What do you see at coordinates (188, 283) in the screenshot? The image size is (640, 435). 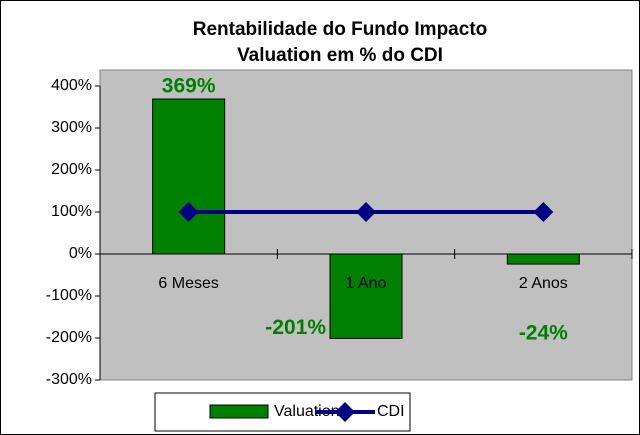 I see `x-tick-label: 6 Meses` at bounding box center [188, 283].